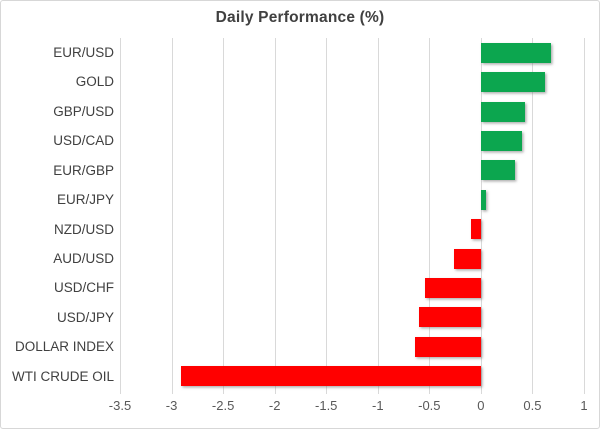  What do you see at coordinates (64, 347) in the screenshot?
I see `category-label: DOLLAR INDEX` at bounding box center [64, 347].